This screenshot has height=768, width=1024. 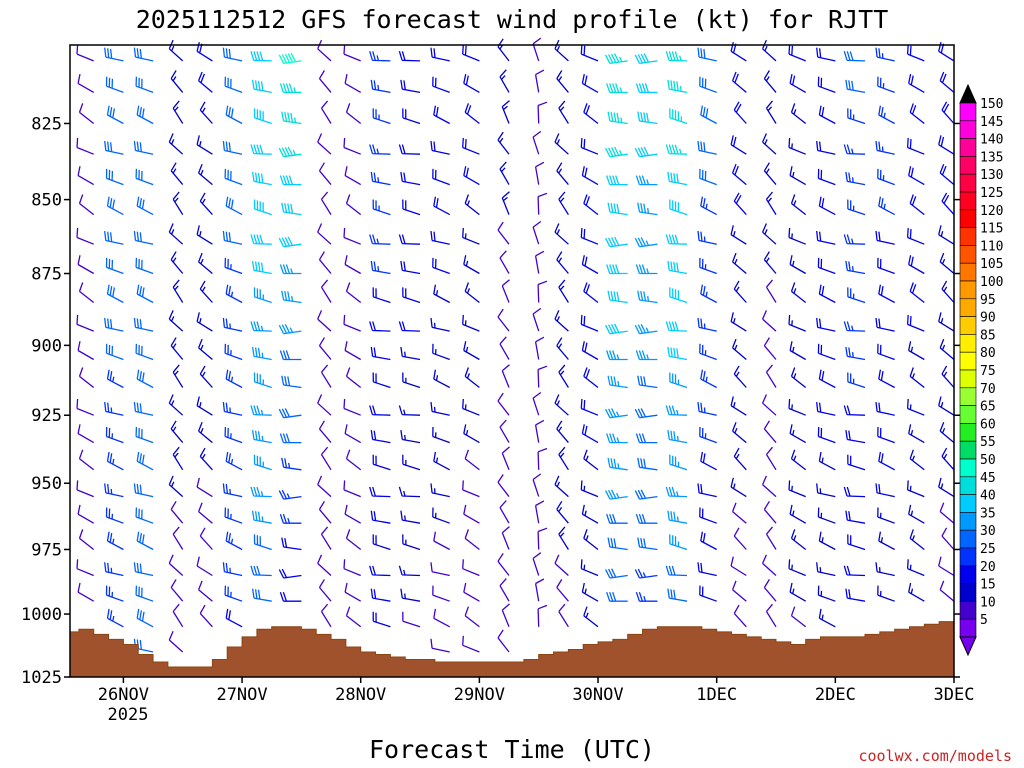 I want to click on x-tick-label: 26NOV, so click(x=123, y=695).